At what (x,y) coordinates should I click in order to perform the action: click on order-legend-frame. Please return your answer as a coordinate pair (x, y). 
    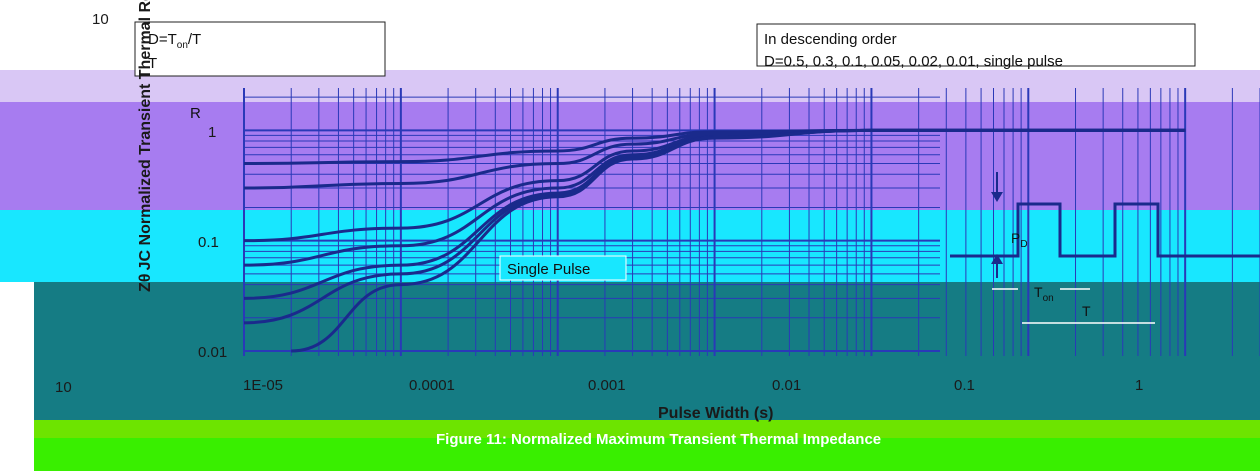
    Looking at the image, I should click on (976, 45).